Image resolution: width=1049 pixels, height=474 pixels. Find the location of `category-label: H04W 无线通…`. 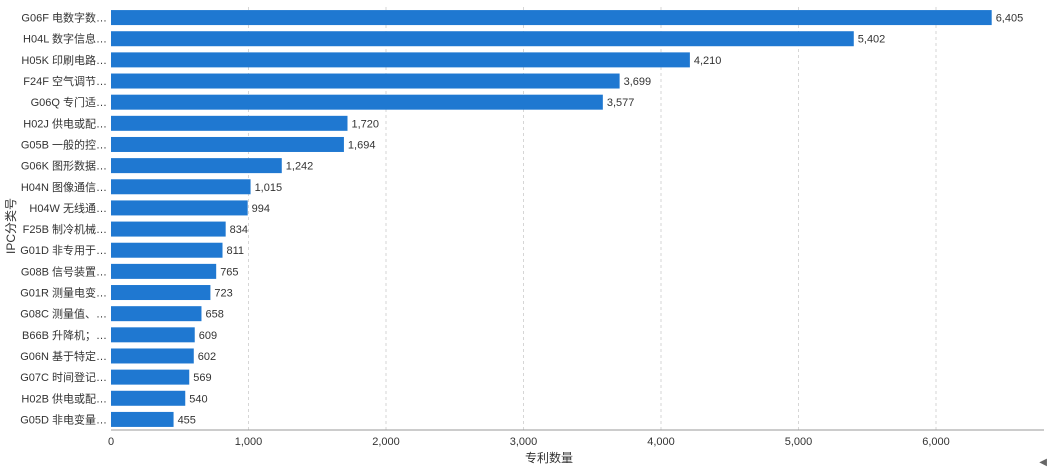

category-label: H04W 无线通… is located at coordinates (68, 208).